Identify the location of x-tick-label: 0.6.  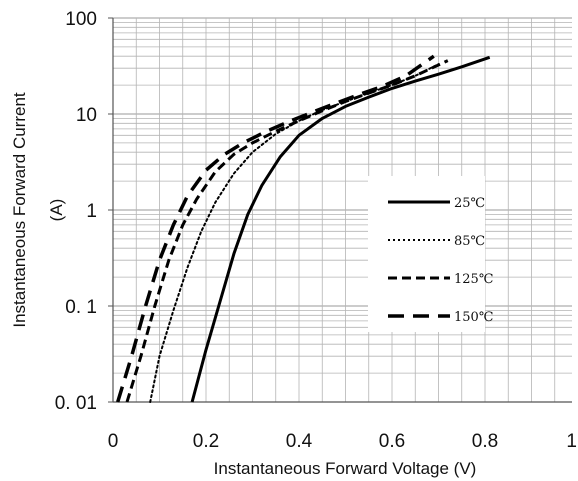
(392, 441).